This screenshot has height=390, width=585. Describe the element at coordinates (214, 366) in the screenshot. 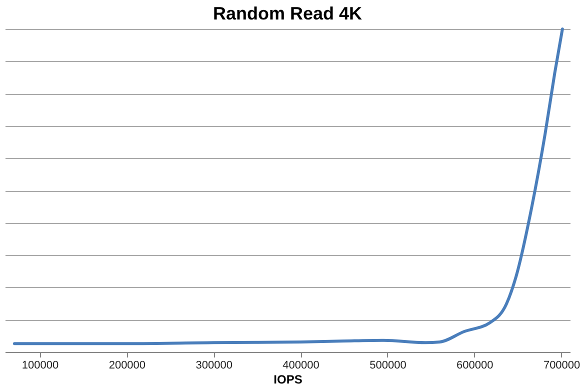

I see `x-tick-label: 300000` at that location.